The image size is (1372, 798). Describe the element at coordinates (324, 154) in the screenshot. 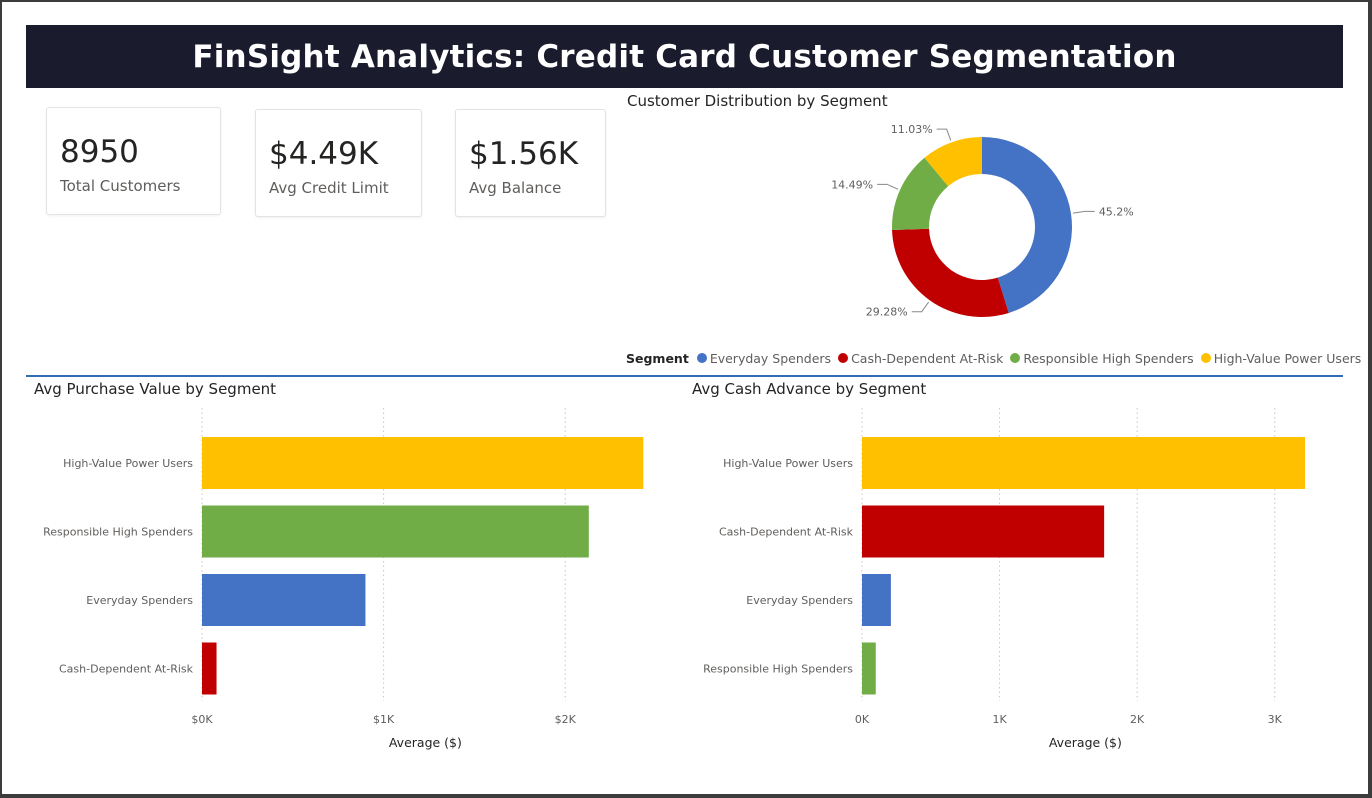

I see `kpi-value: $4.49K` at that location.